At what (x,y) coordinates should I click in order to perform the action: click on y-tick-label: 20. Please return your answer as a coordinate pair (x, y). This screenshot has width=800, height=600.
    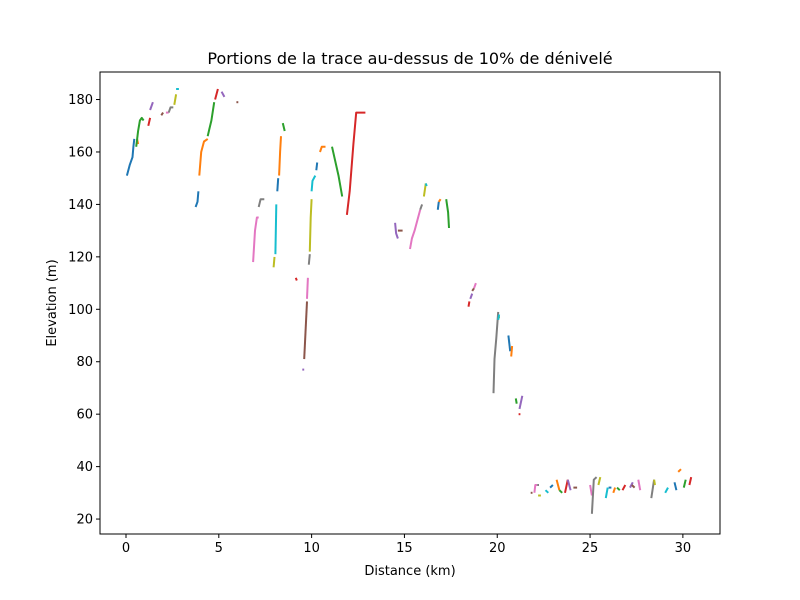
    Looking at the image, I should click on (84, 520).